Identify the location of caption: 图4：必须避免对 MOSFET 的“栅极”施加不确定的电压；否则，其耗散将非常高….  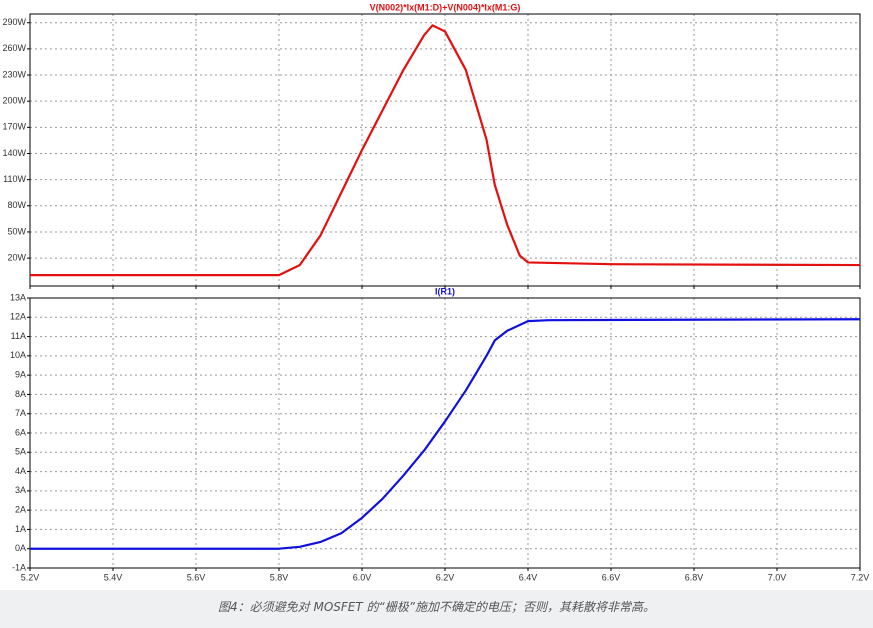
(436, 609).